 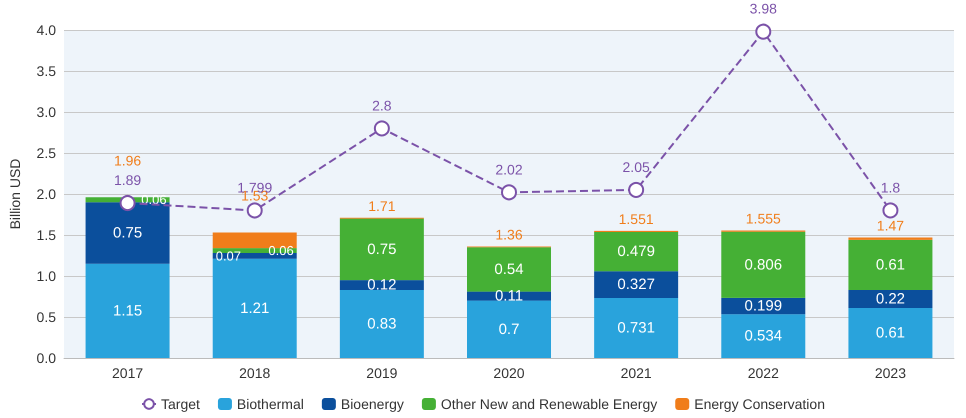 What do you see at coordinates (128, 180) in the screenshot?
I see `data-label: 1.89` at bounding box center [128, 180].